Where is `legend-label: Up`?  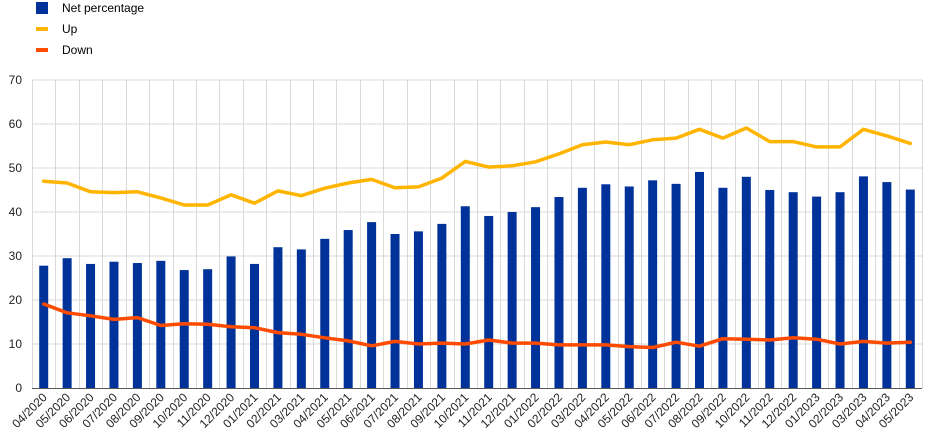
legend-label: Up is located at coordinates (70, 29).